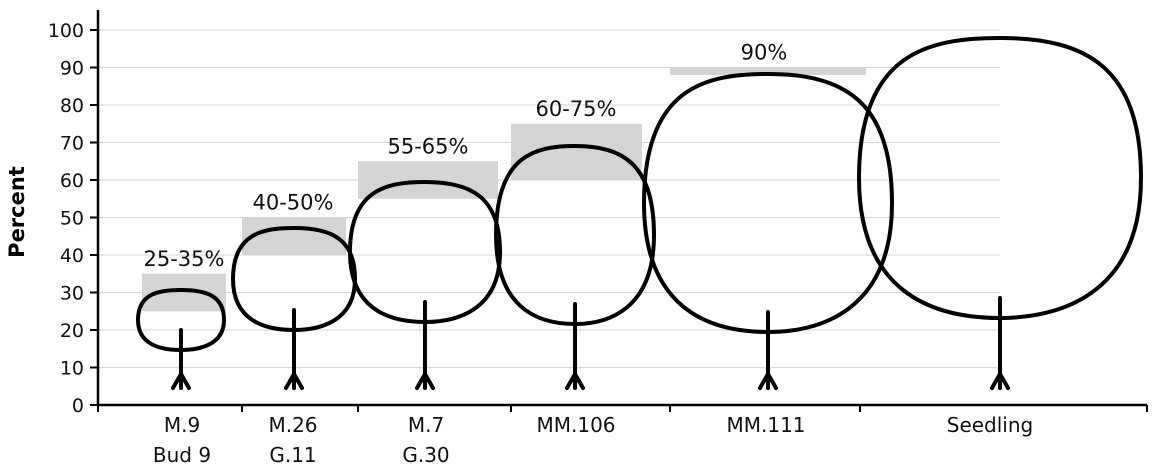 This screenshot has height=467, width=1164. I want to click on y-tick-label: 30, so click(72, 294).